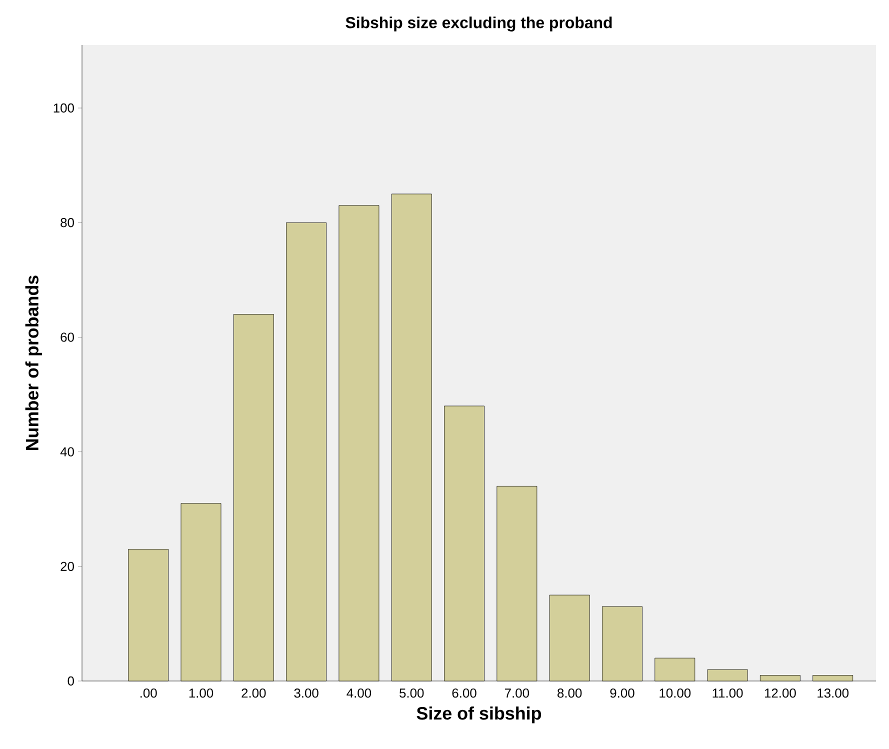 The image size is (889, 749). I want to click on x-tick-label: 4.00, so click(359, 693).